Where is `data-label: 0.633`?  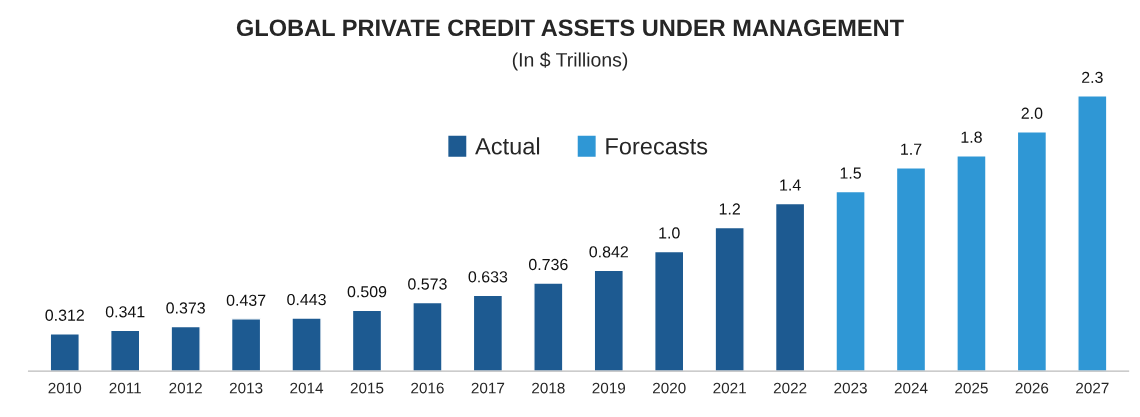
data-label: 0.633 is located at coordinates (488, 277).